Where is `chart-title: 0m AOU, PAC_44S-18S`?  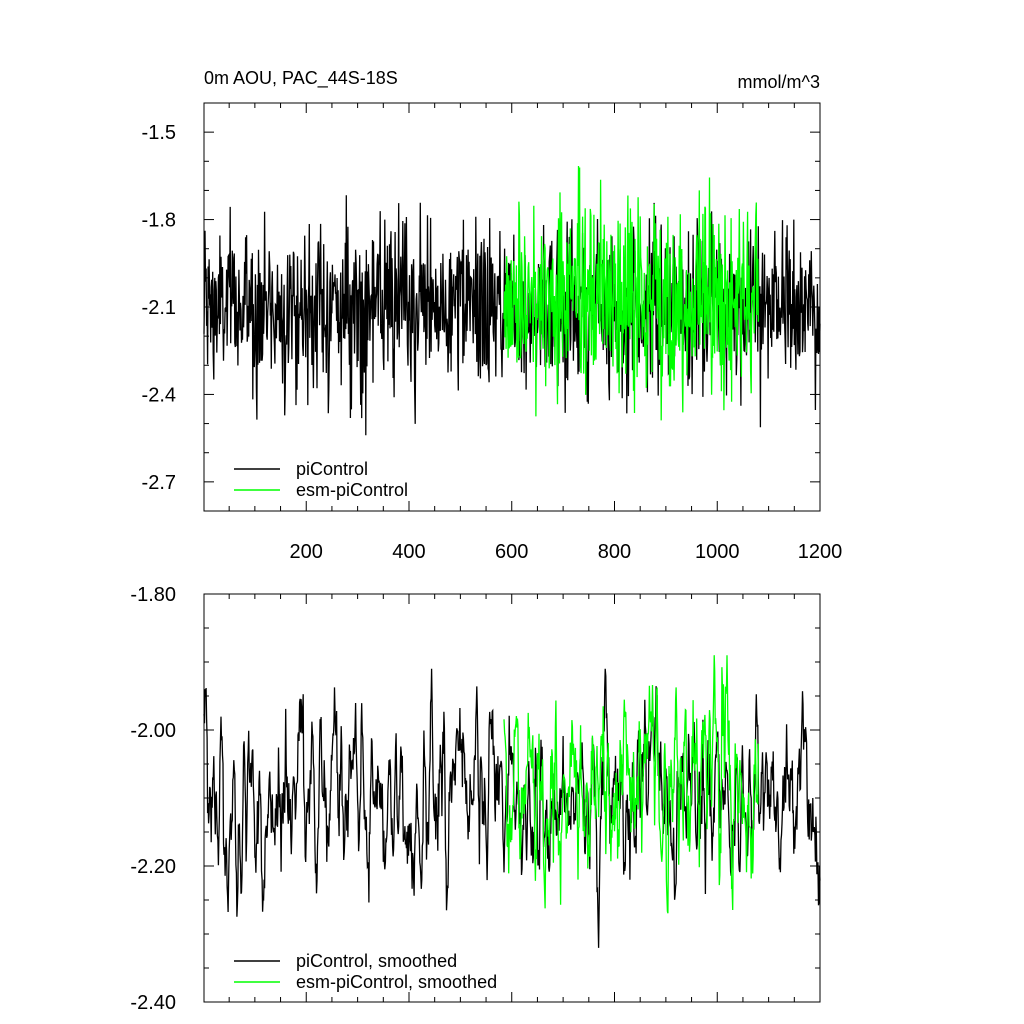 chart-title: 0m AOU, PAC_44S-18S is located at coordinates (301, 78).